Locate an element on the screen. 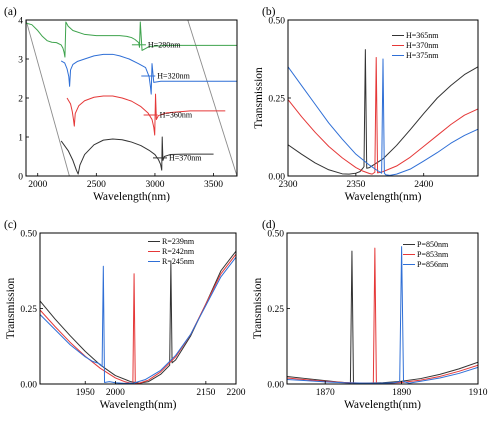 This screenshot has width=490, height=423. legend-label: H=375nm is located at coordinates (422, 55).